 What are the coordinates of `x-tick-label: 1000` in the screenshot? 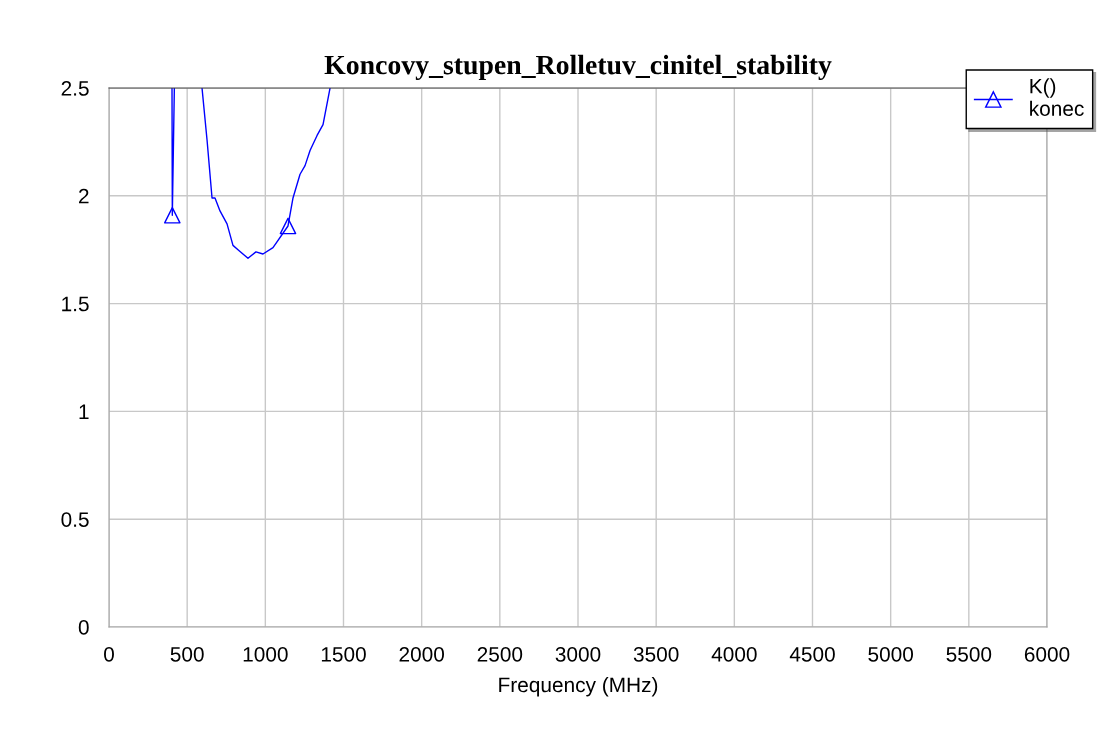 It's located at (265, 654).